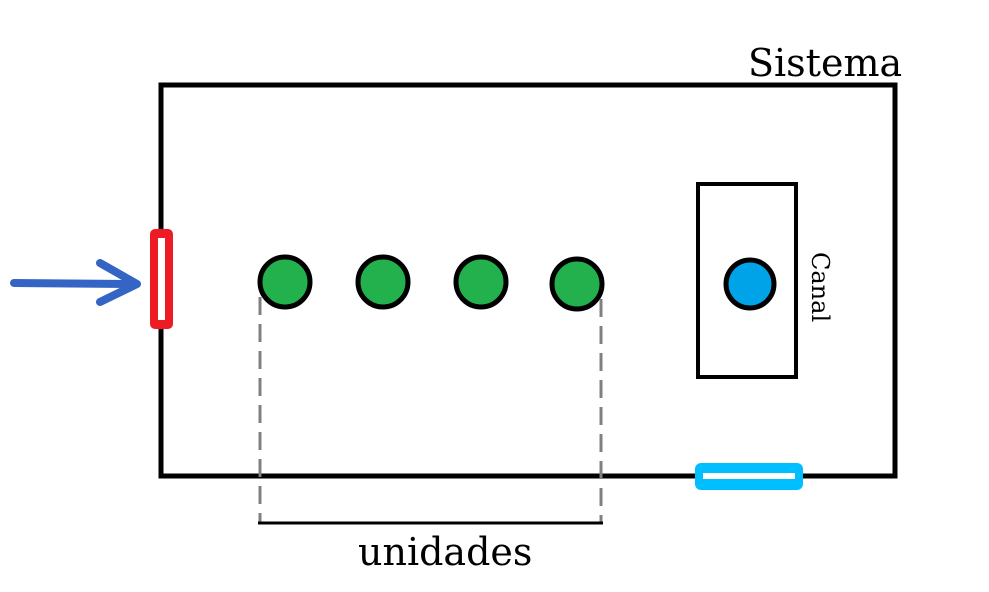 The image size is (989, 592). What do you see at coordinates (825, 63) in the screenshot?
I see `system-title: Sistema` at bounding box center [825, 63].